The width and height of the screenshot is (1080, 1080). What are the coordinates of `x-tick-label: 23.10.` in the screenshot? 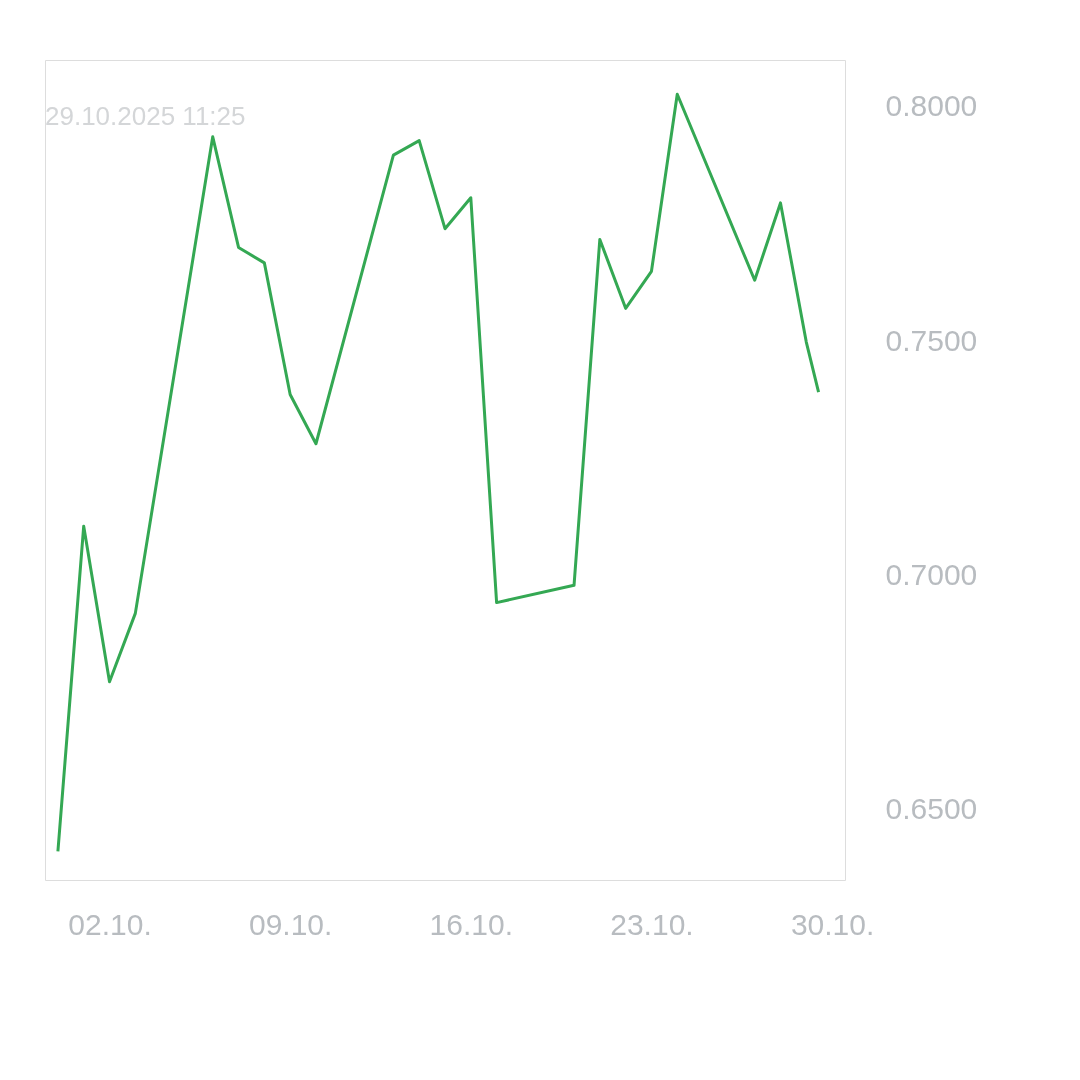 It's located at (652, 924).